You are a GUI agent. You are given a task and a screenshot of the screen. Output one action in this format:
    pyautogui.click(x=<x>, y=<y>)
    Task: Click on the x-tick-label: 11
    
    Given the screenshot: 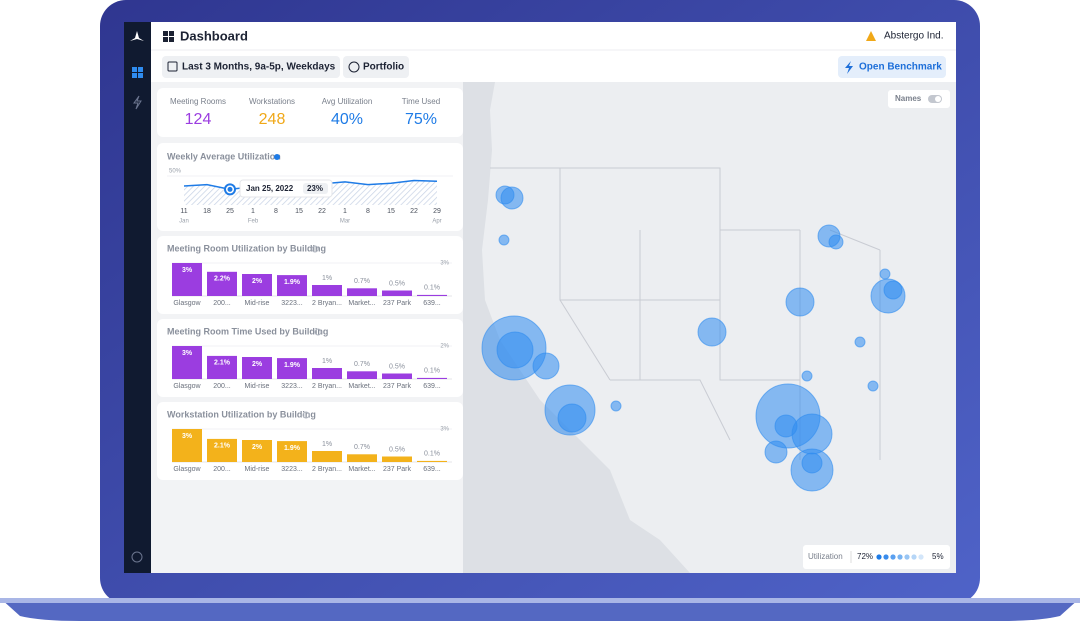 What is the action you would take?
    pyautogui.click(x=183, y=211)
    